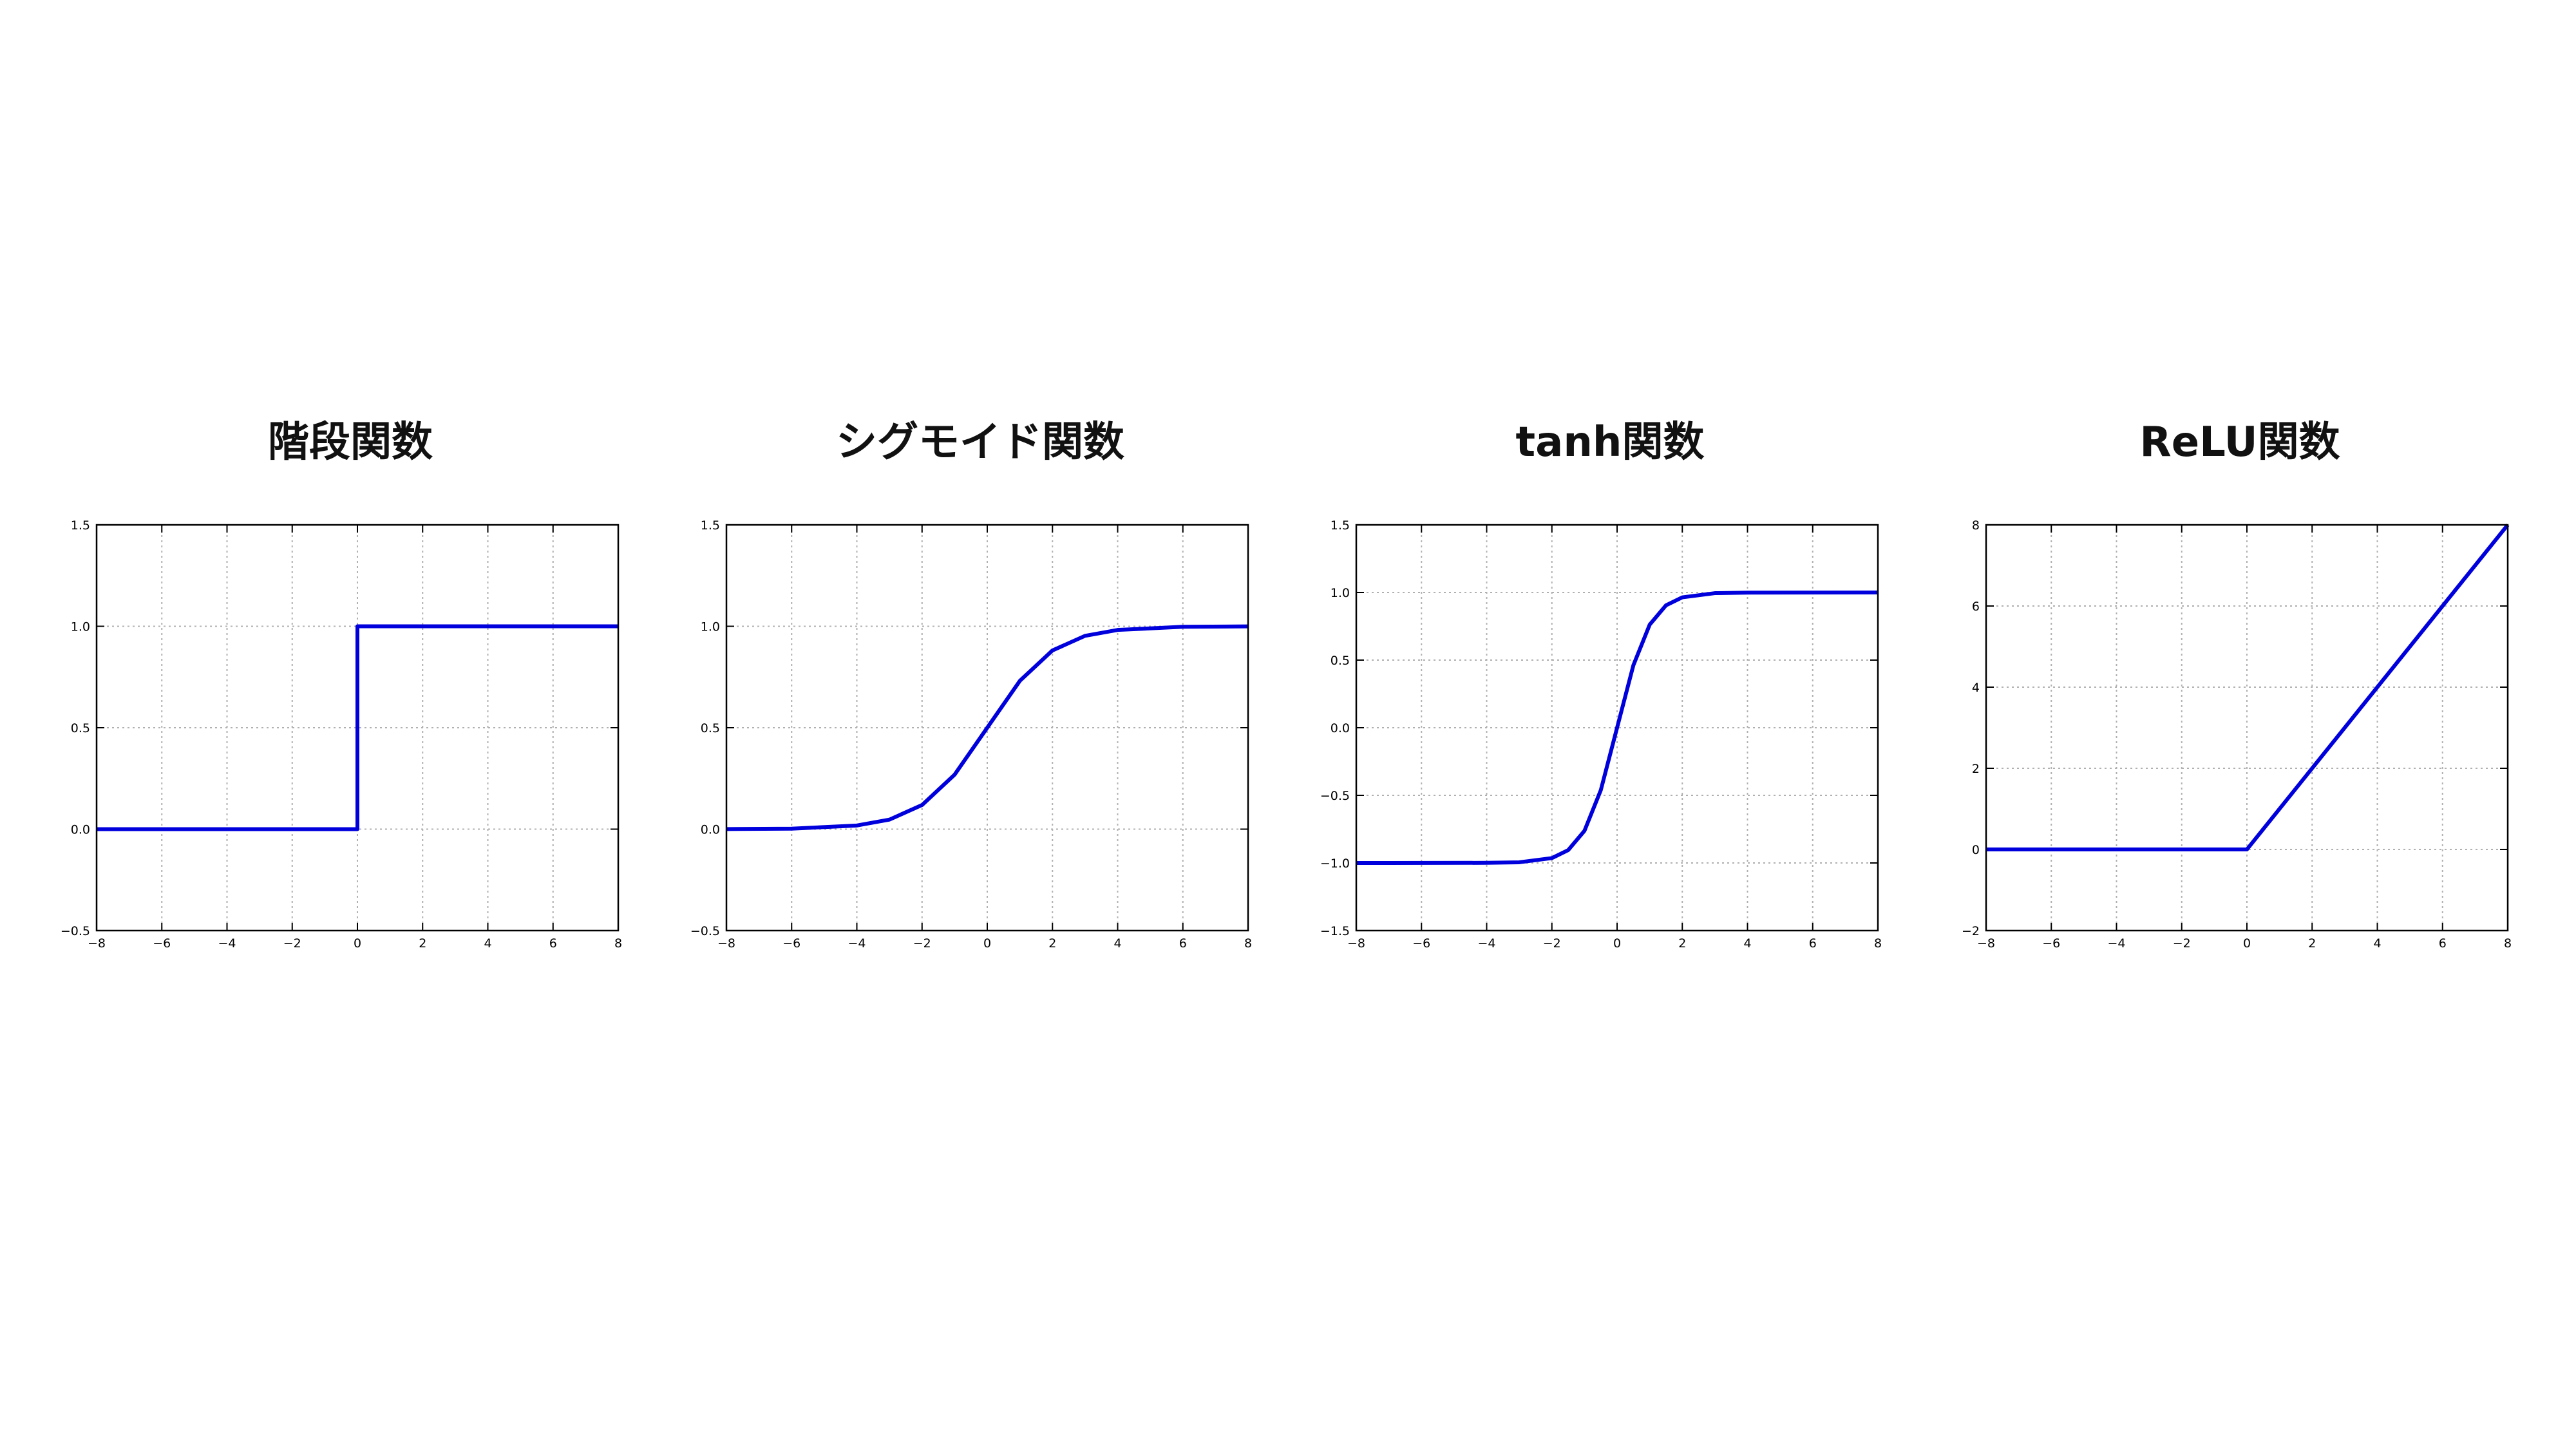  I want to click on y-tick-label: 6, so click(1976, 607).